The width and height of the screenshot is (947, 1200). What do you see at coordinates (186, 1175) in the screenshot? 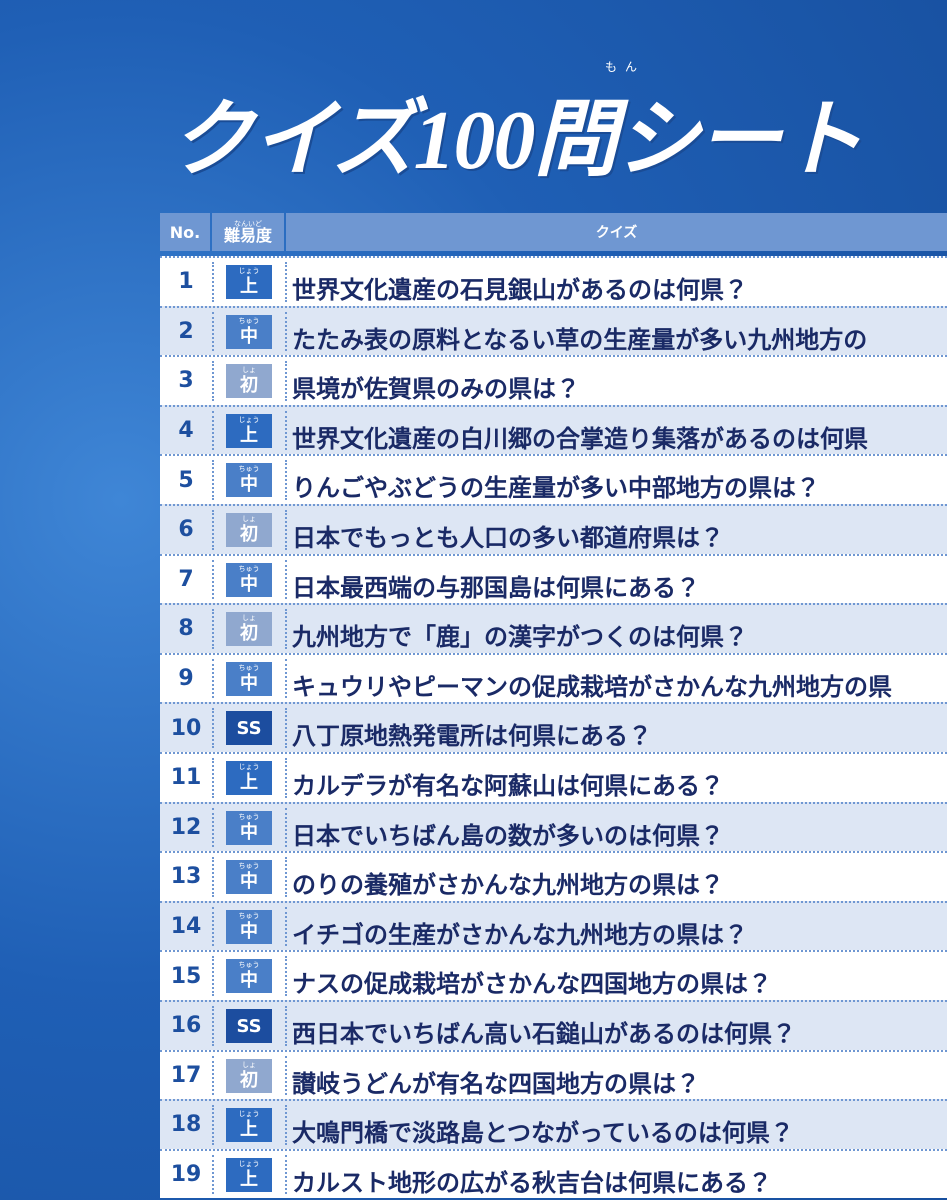
I see `row-number: 19` at bounding box center [186, 1175].